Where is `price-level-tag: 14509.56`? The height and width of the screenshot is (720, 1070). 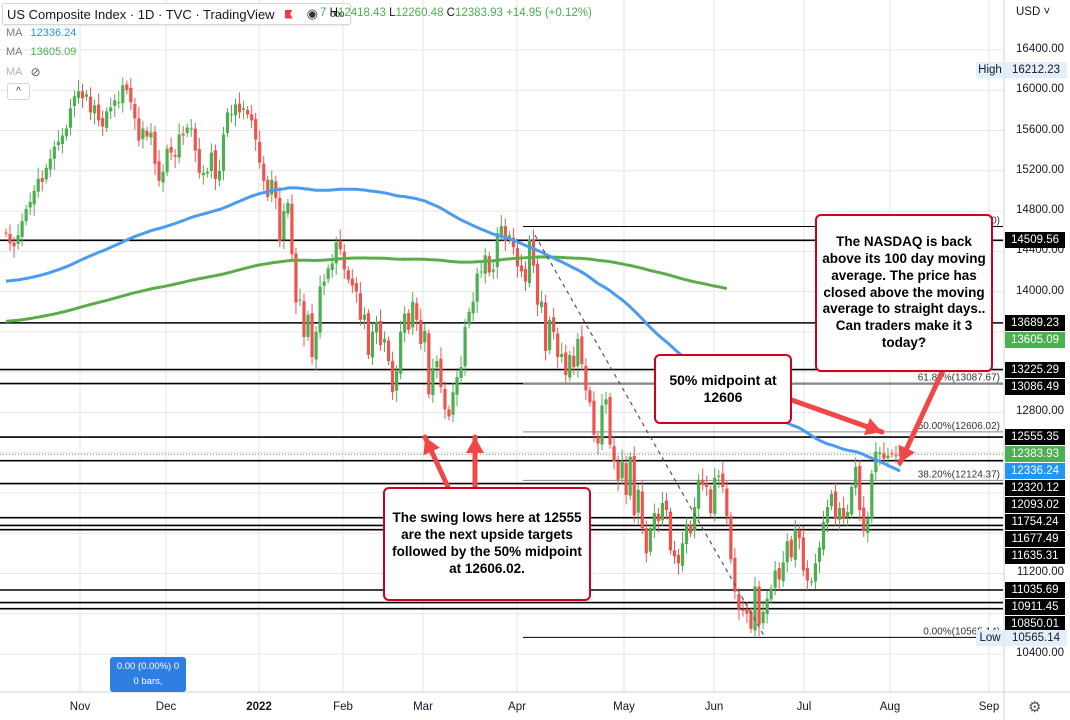
price-level-tag: 14509.56 is located at coordinates (1035, 240).